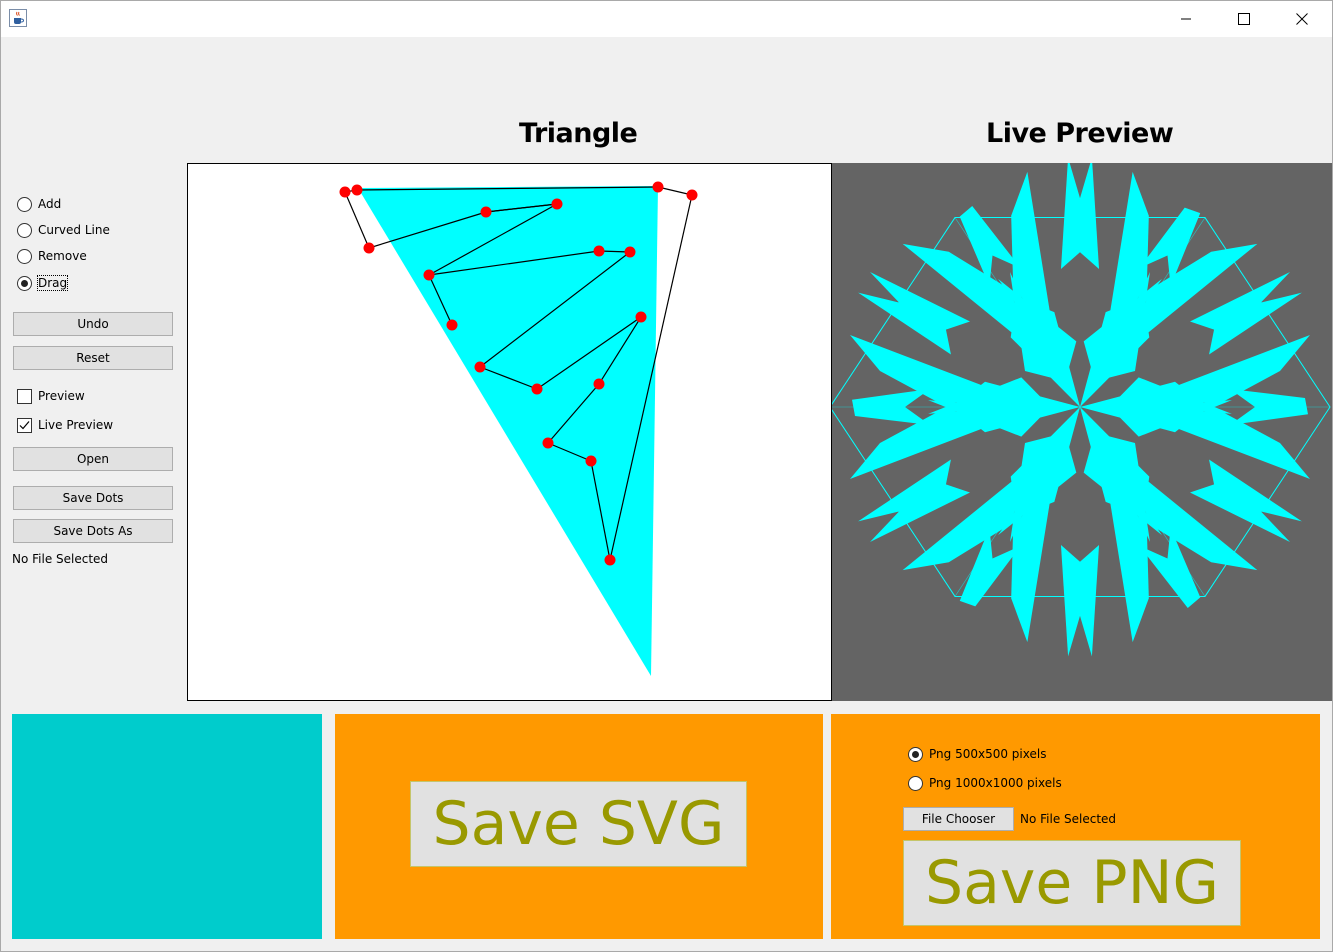 The width and height of the screenshot is (1333, 952). I want to click on mode-drag-radio: Drag, so click(43, 283).